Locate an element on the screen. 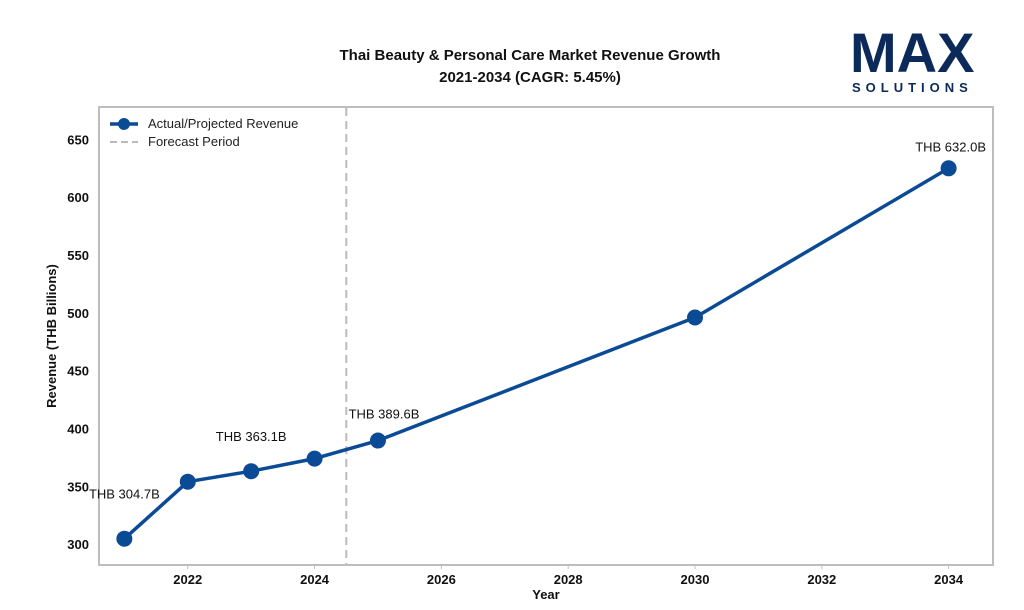 This screenshot has height=610, width=1024. data-point-2024 is located at coordinates (314, 458).